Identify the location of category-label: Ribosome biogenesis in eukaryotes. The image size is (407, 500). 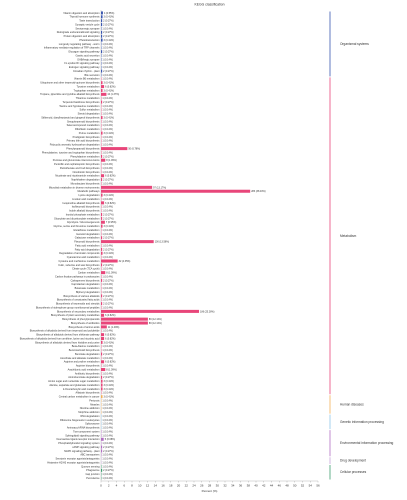
(80, 420).